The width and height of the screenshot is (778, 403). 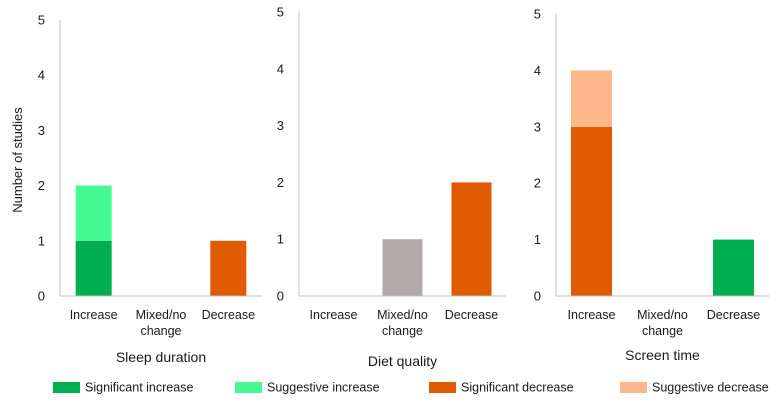 What do you see at coordinates (402, 267) in the screenshot?
I see `bar-mixed-no-change-mixed-no-change` at bounding box center [402, 267].